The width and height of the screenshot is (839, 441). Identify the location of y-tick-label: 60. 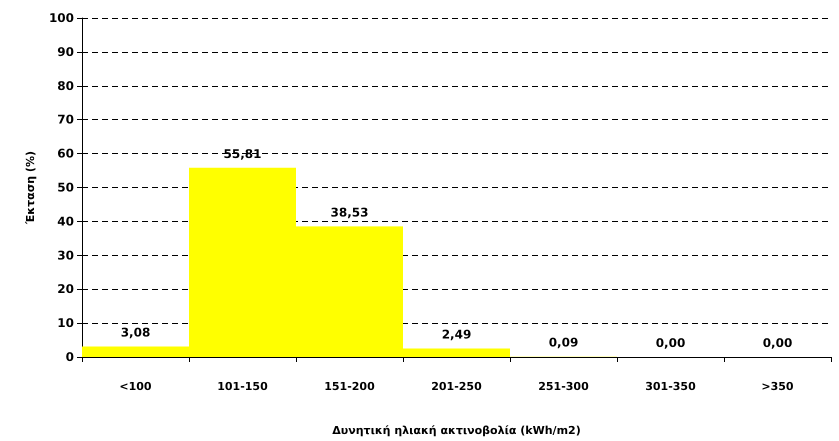
(65, 153).